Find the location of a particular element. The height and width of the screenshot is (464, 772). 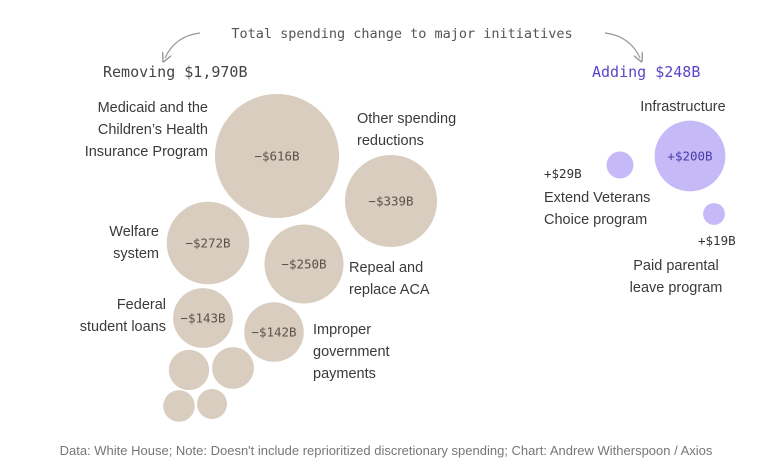

adding-category-label-3-line-2: leave program is located at coordinates (676, 288).